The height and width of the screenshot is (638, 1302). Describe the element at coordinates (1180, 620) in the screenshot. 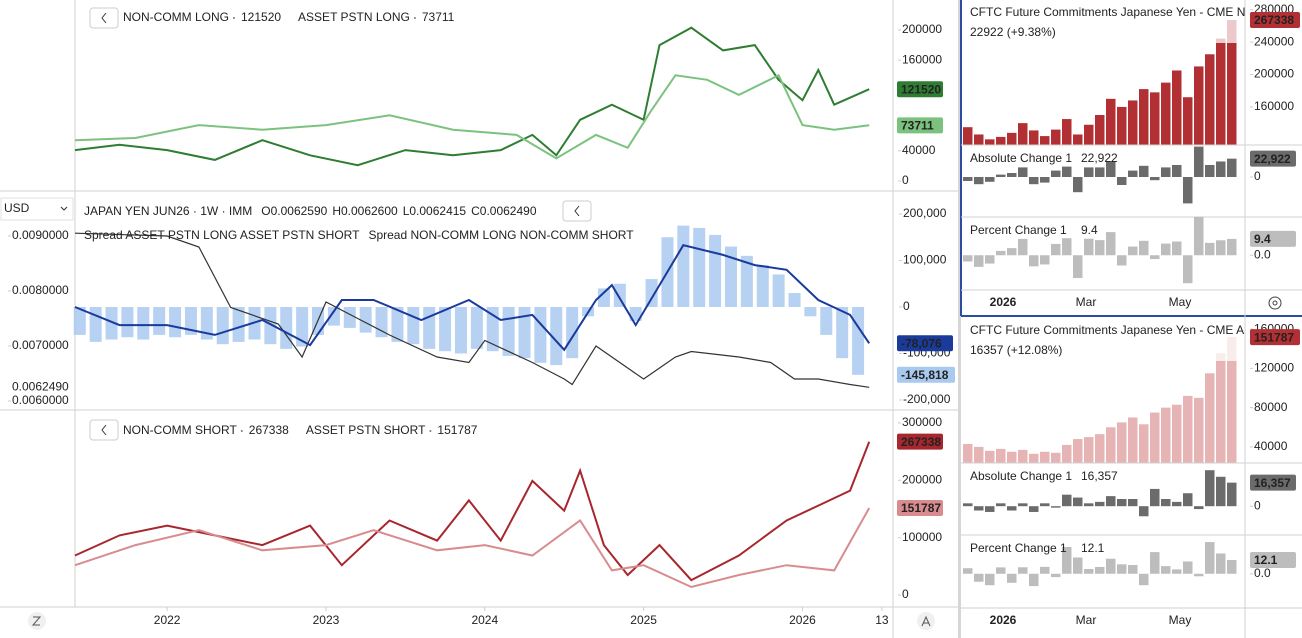

I see `date-label: May` at that location.